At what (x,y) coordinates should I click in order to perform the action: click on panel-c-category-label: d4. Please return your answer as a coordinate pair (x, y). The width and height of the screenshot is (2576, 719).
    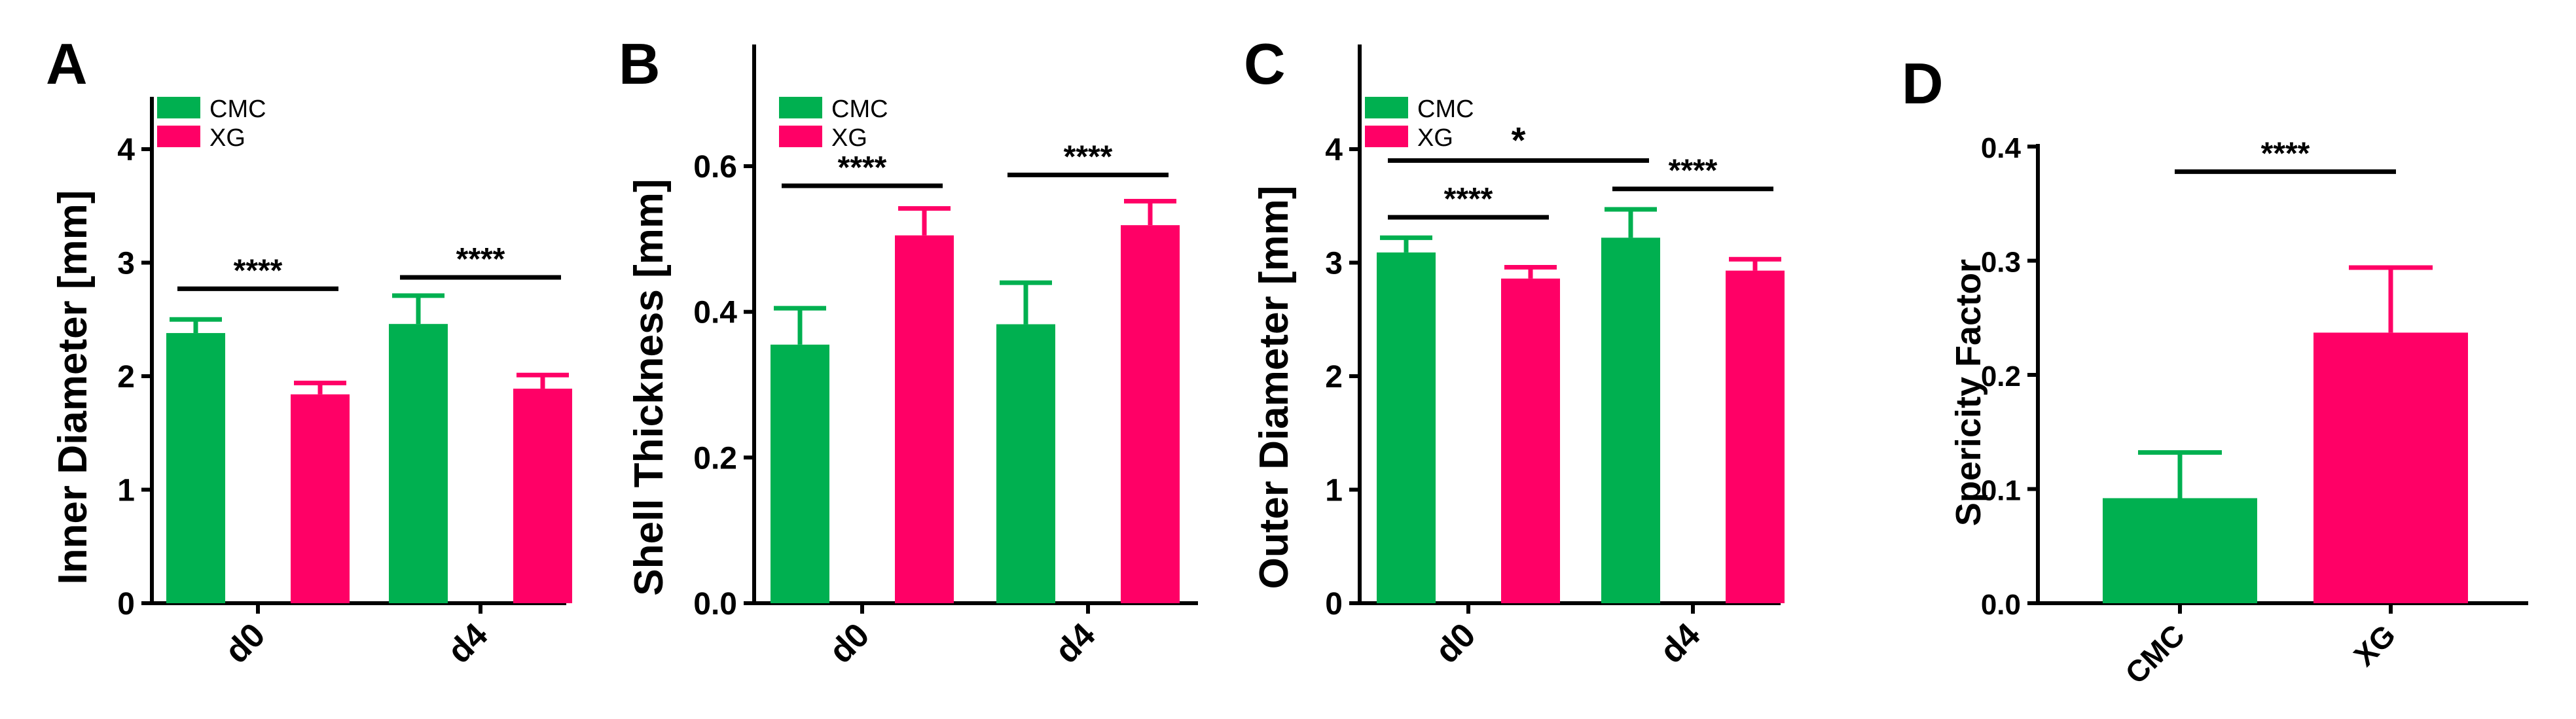
    Looking at the image, I should click on (1680, 643).